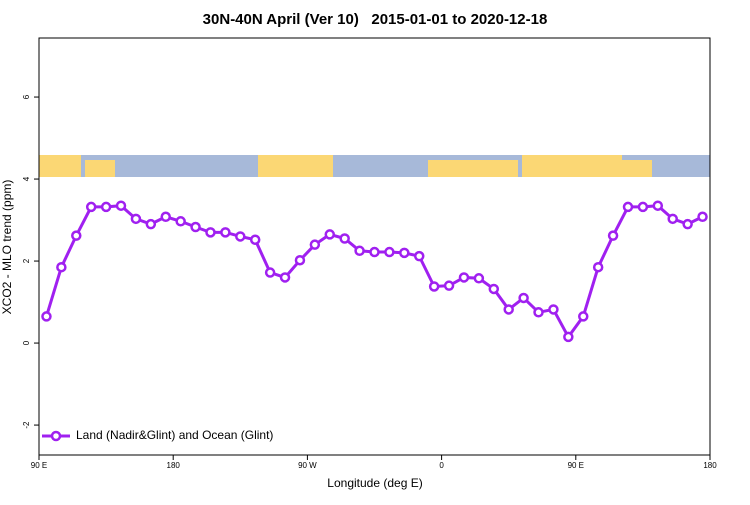 The height and width of the screenshot is (505, 750). Describe the element at coordinates (374, 166) in the screenshot. I see `map-strip` at that location.